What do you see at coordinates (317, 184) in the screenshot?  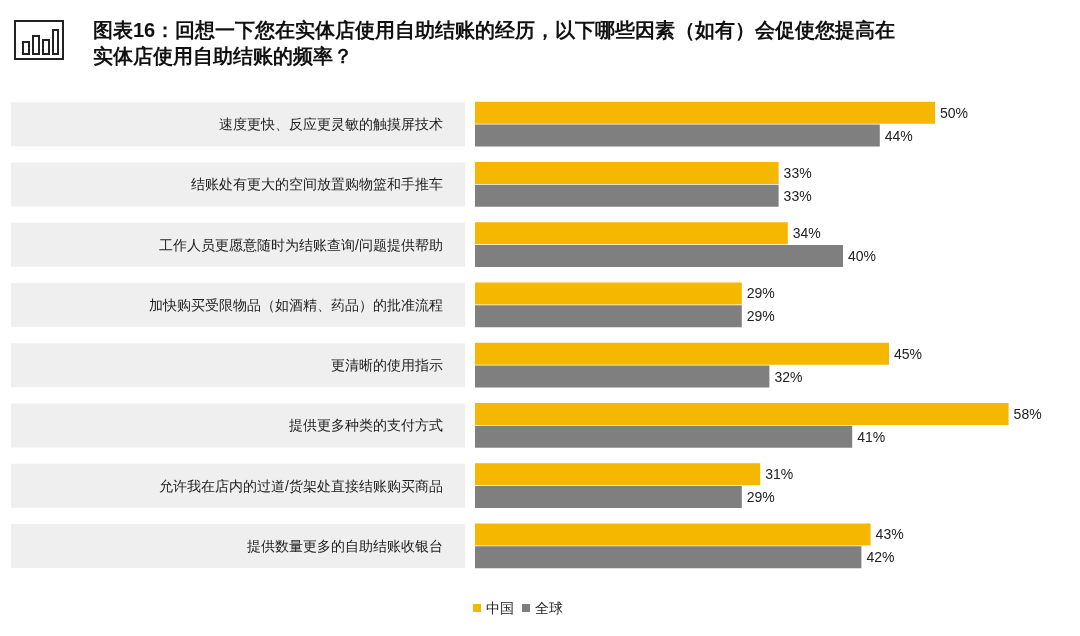 I see `y-tick-label: 结账处有更大的空间放置购物篮和手推车` at bounding box center [317, 184].